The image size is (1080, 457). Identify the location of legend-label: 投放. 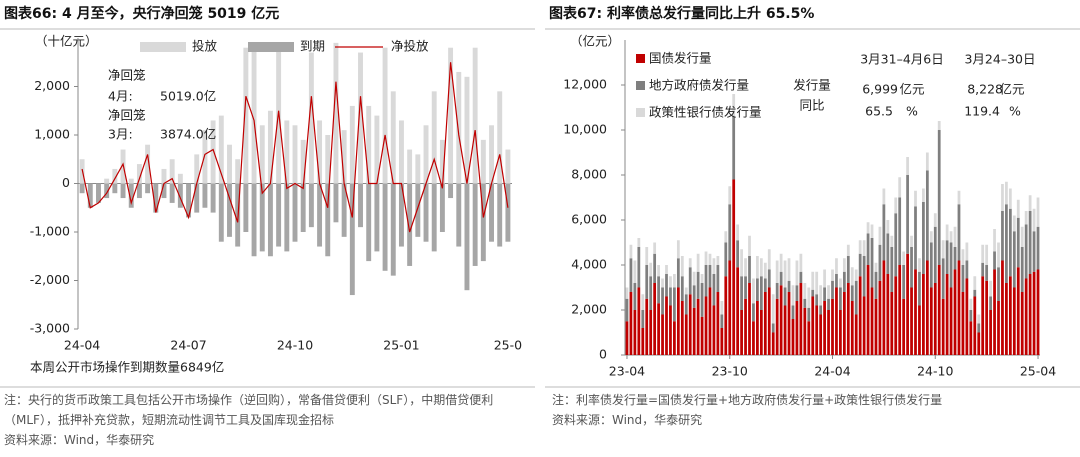
(205, 46).